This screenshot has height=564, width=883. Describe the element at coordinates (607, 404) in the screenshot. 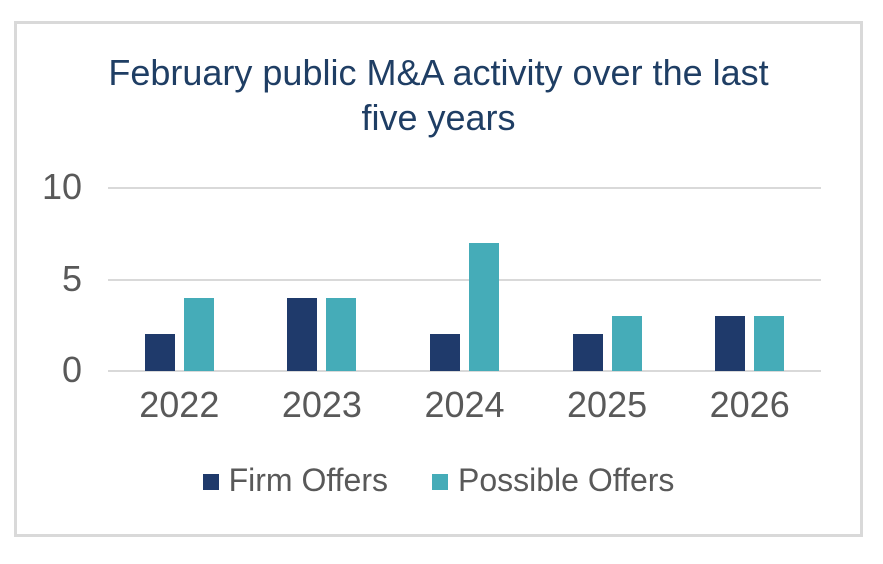

I see `x-tick-label-2025: 2025` at that location.